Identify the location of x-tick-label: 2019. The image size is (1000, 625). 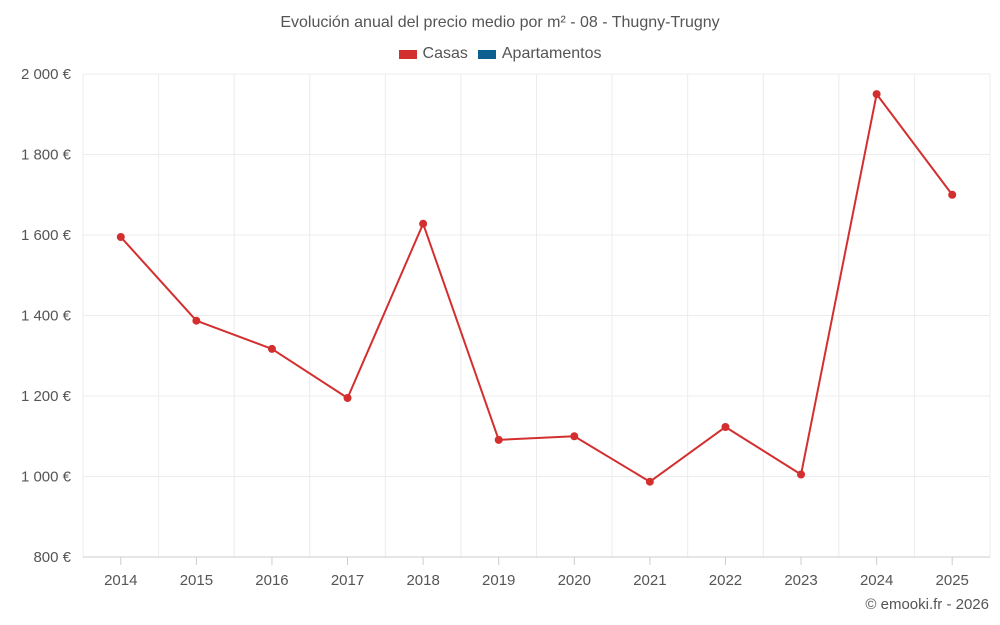
(498, 580).